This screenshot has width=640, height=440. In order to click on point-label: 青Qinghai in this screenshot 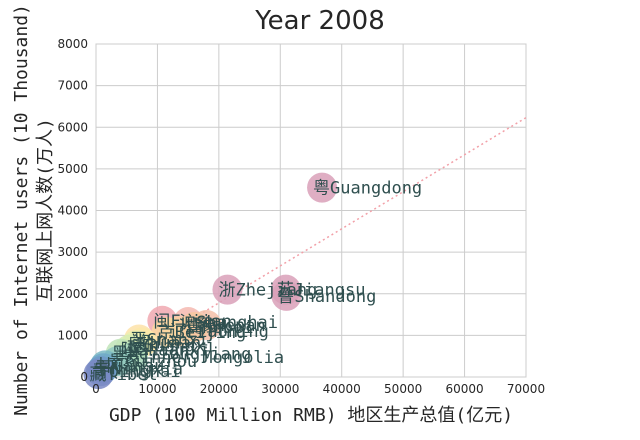, I will do `click(136, 372)`.